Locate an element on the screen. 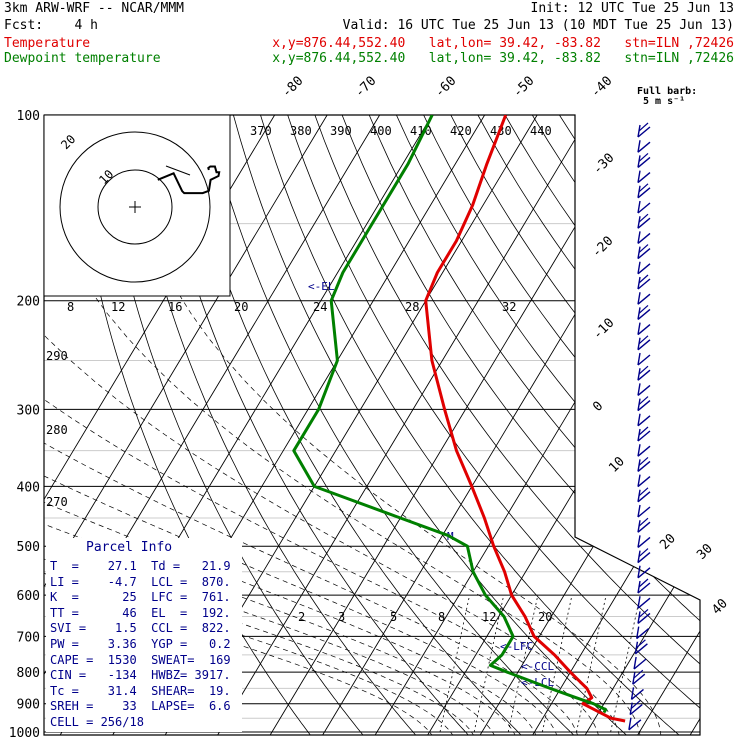 Image resolution: width=740 pixels, height=740 pixels. isotherm-label: -20 is located at coordinates (602, 247).